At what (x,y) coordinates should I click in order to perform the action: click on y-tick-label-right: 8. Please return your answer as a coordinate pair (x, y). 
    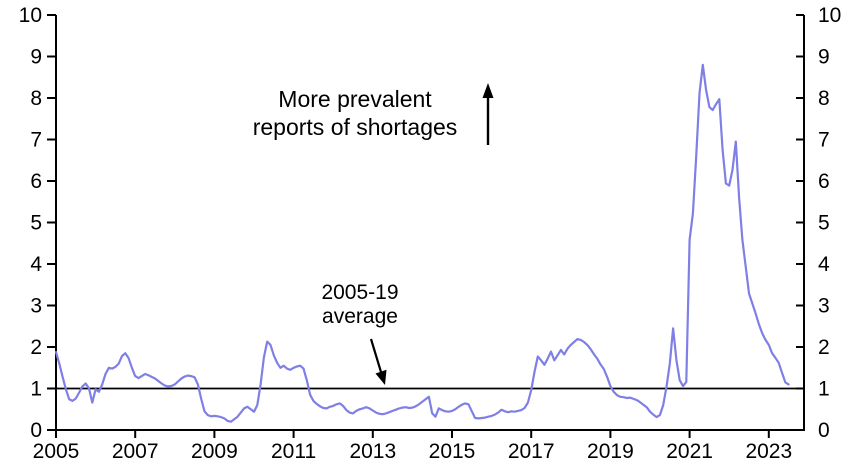
    Looking at the image, I should click on (824, 98).